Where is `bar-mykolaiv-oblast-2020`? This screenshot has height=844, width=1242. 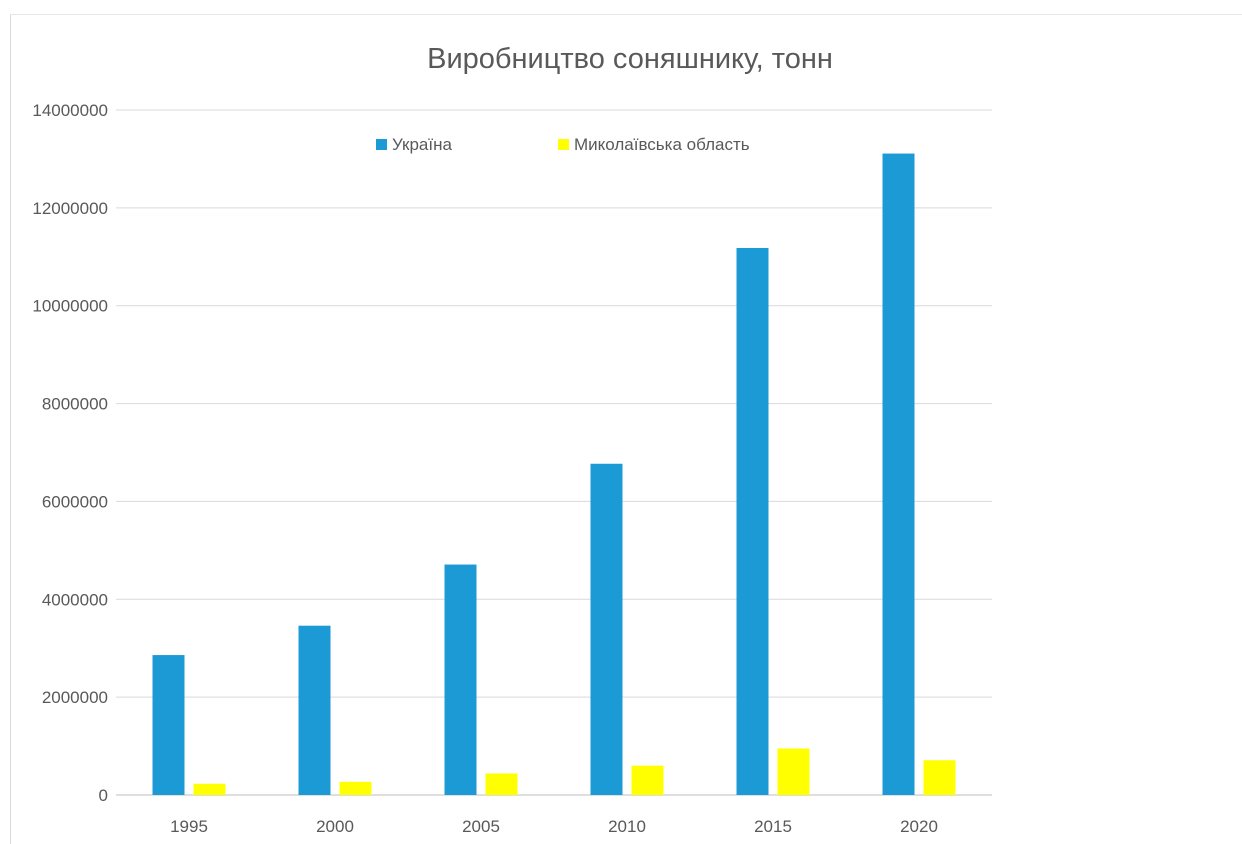 bar-mykolaiv-oblast-2020 is located at coordinates (939, 777).